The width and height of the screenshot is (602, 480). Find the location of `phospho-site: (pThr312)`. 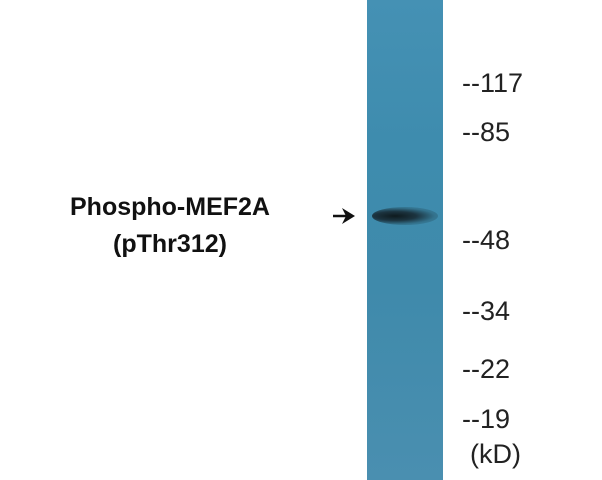

phospho-site: (pThr312) is located at coordinates (170, 244).